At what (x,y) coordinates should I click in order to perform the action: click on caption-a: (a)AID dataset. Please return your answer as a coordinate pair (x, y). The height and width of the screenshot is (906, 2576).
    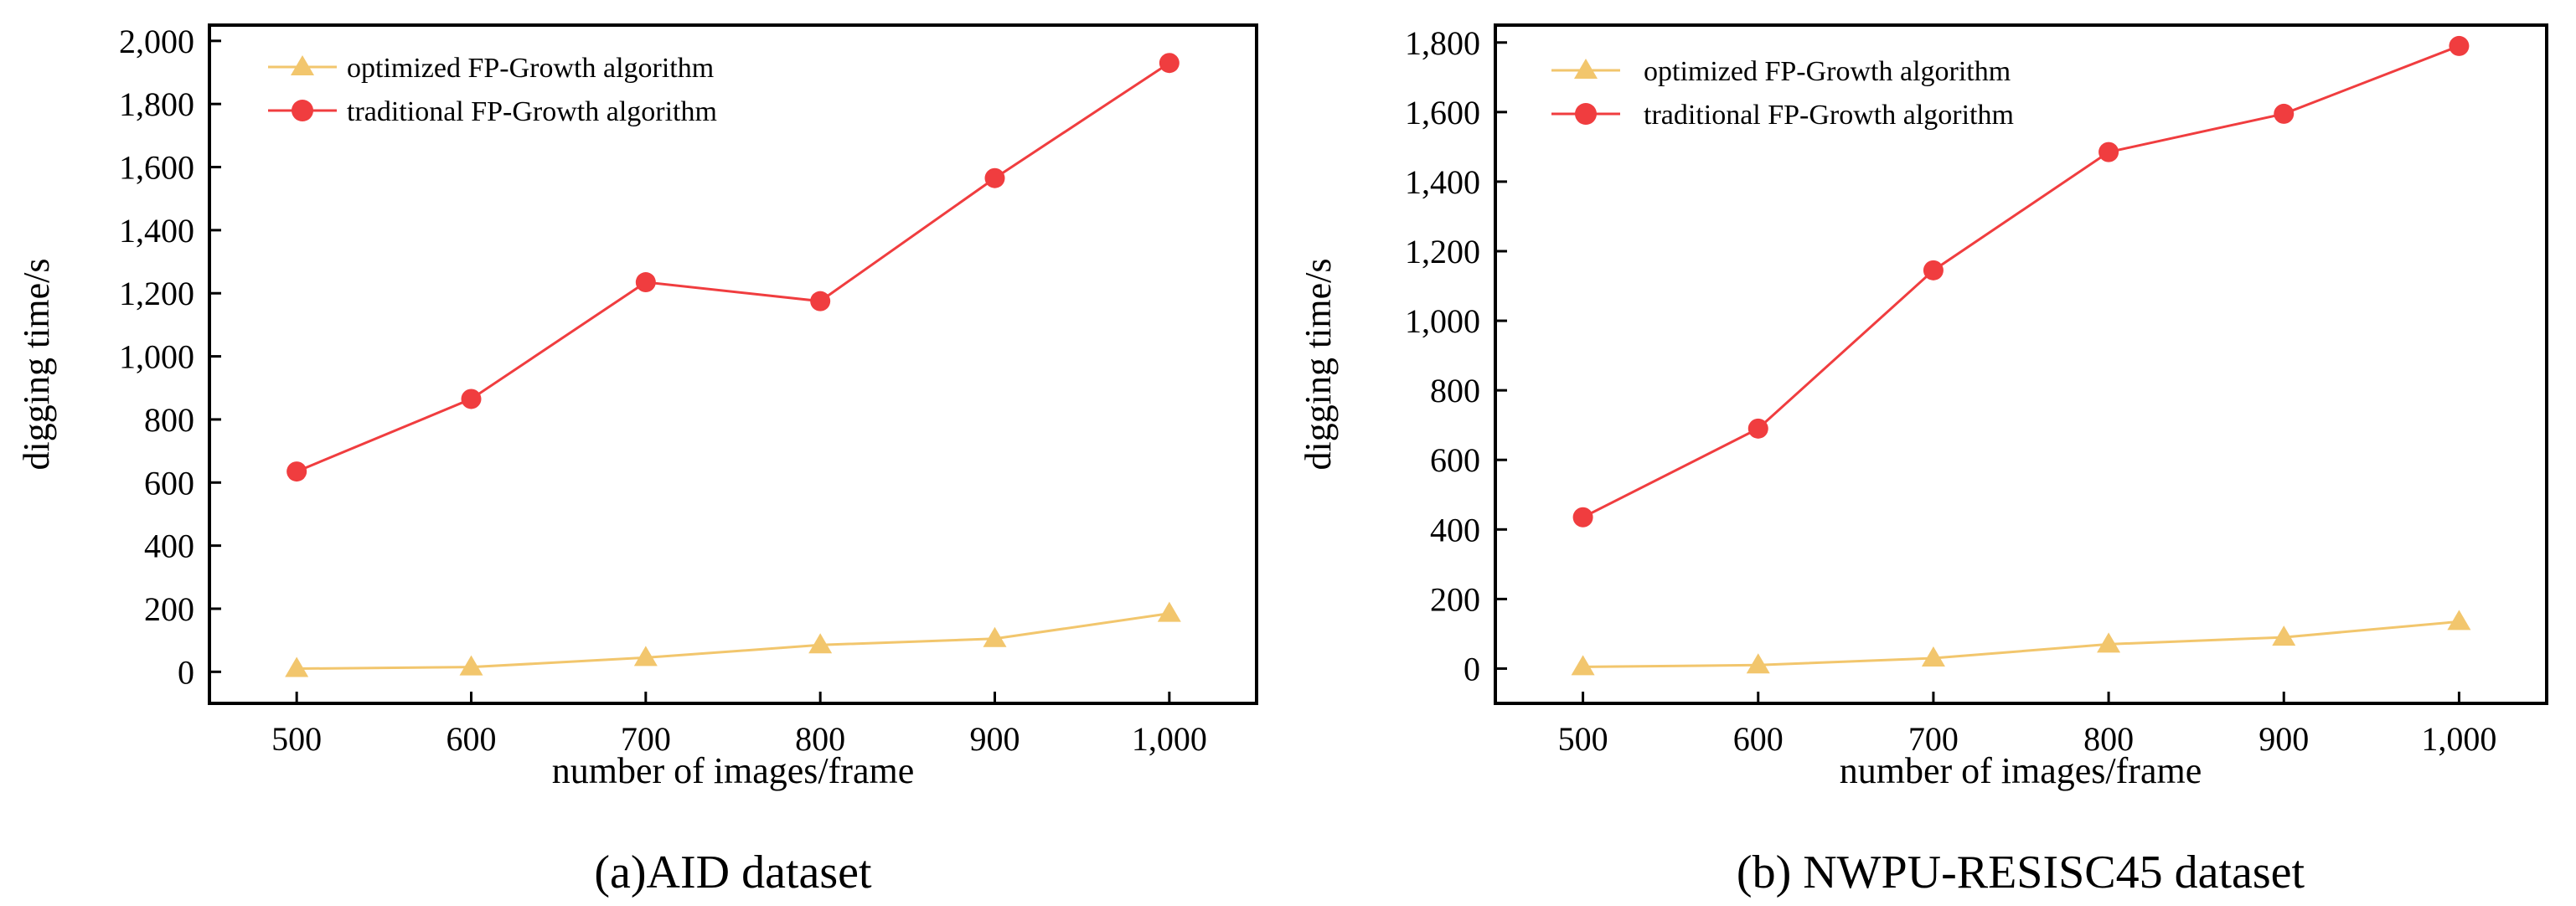
    Looking at the image, I should click on (733, 873).